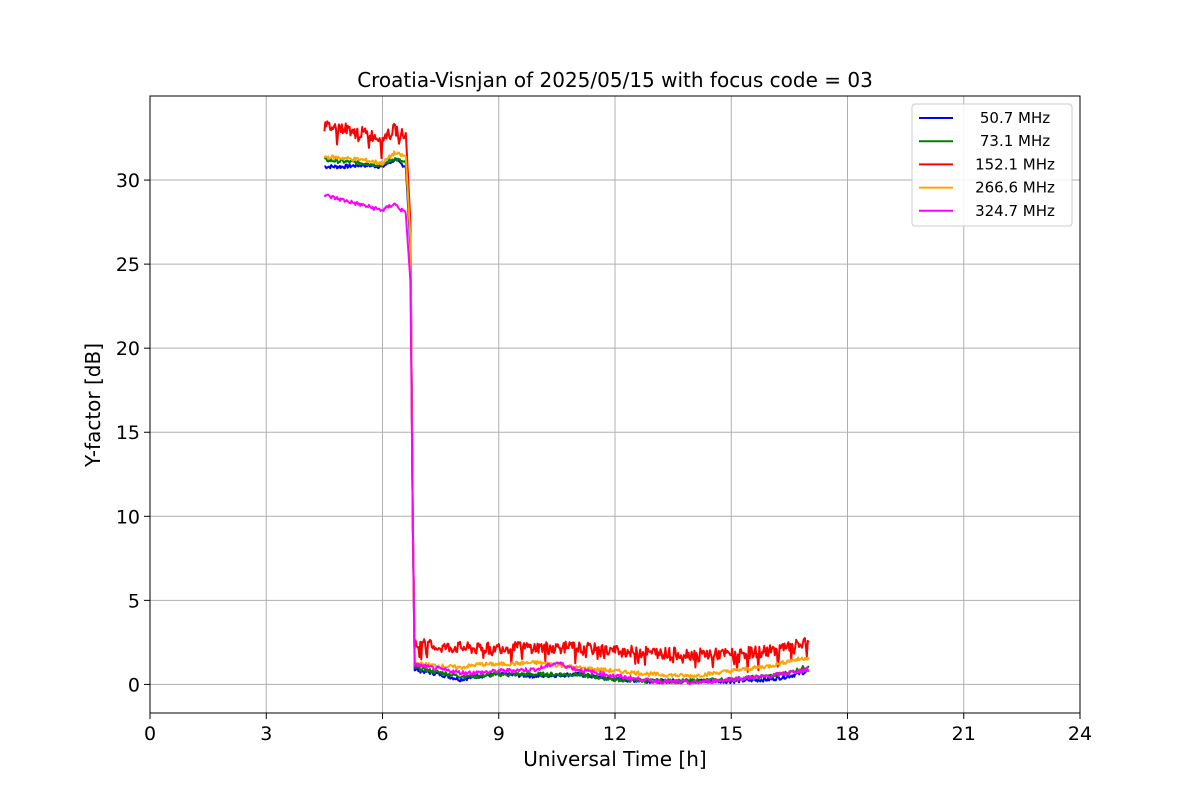 Image resolution: width=1200 pixels, height=800 pixels. What do you see at coordinates (128, 349) in the screenshot?
I see `y-tick-label: 20` at bounding box center [128, 349].